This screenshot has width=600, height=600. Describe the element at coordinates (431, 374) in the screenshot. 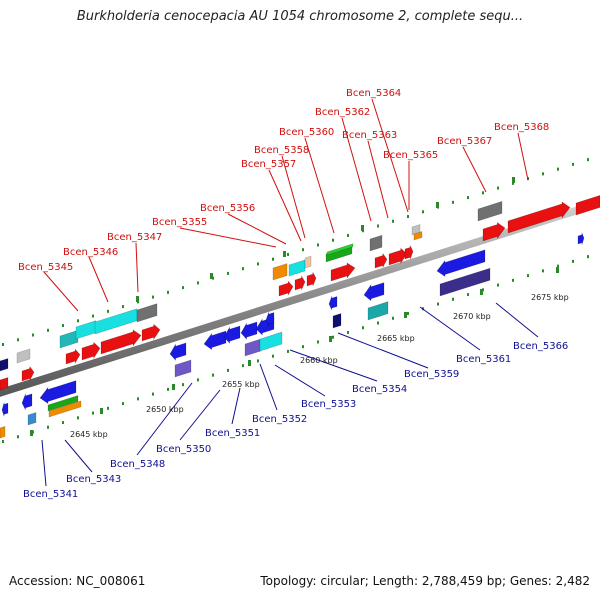

I see `gene-label: Bcen_5359` at that location.